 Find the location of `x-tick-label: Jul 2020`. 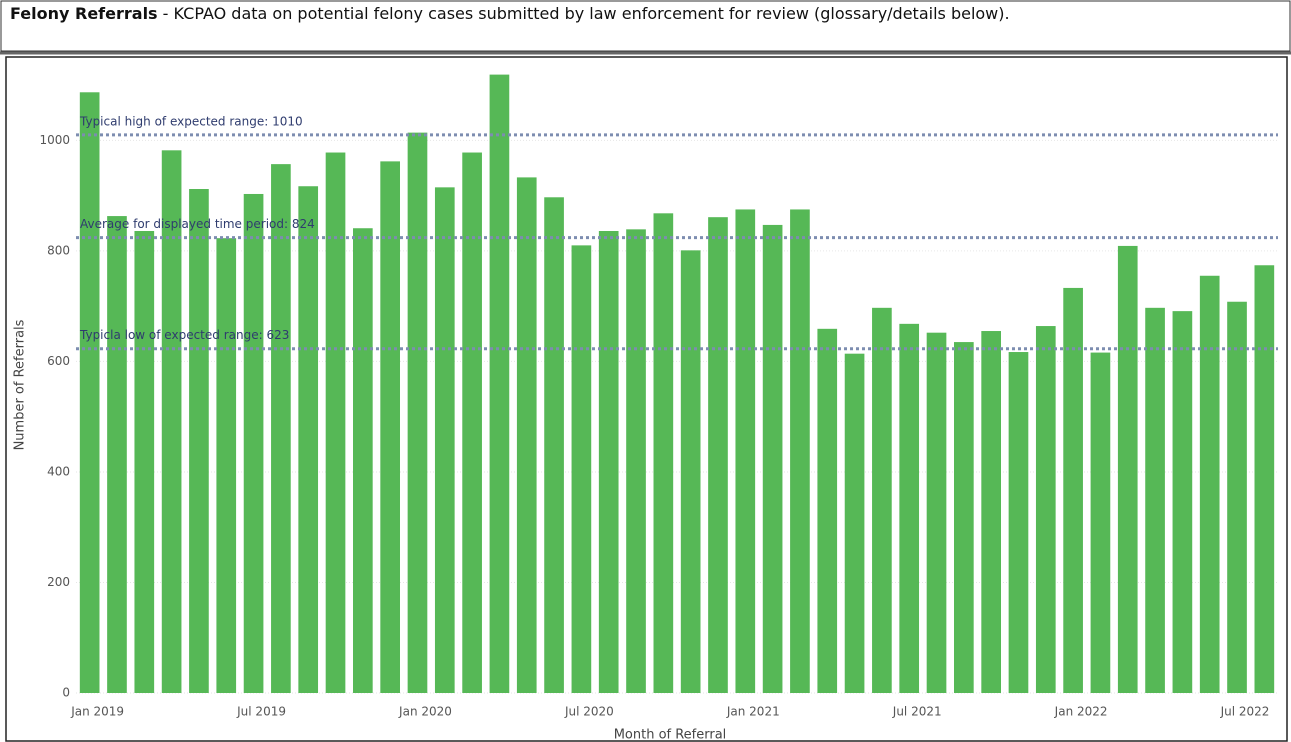

x-tick-label: Jul 2020 is located at coordinates (589, 712).